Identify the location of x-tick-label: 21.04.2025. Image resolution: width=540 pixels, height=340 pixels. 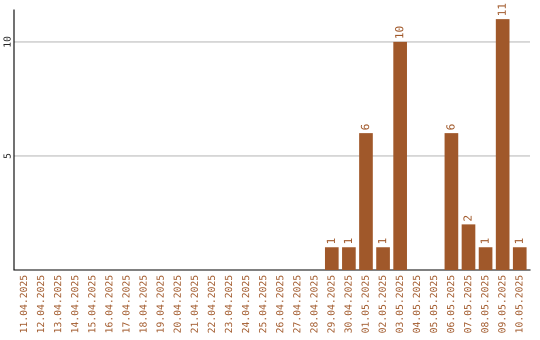
(194, 304).